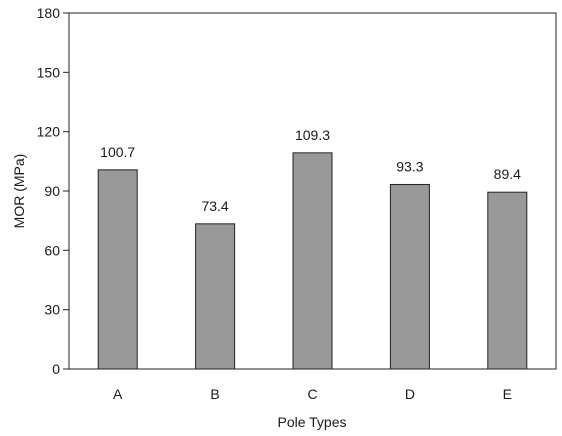 The height and width of the screenshot is (436, 562). Describe the element at coordinates (215, 296) in the screenshot. I see `bar-B` at that location.